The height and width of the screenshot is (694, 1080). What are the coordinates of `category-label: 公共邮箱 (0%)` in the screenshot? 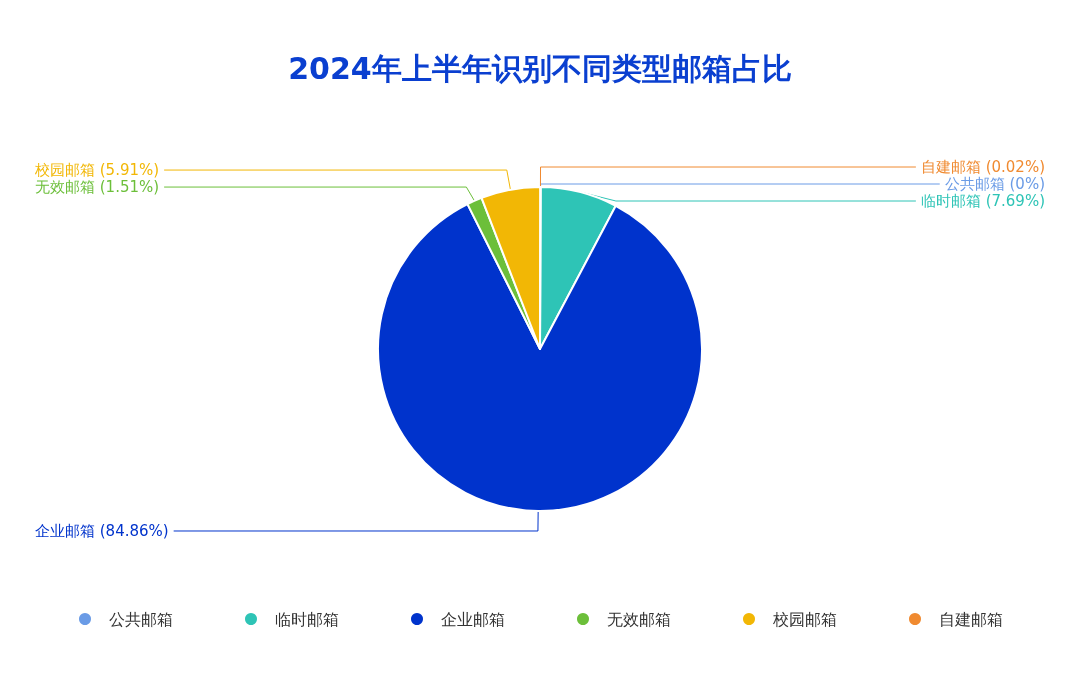 It's located at (994, 184).